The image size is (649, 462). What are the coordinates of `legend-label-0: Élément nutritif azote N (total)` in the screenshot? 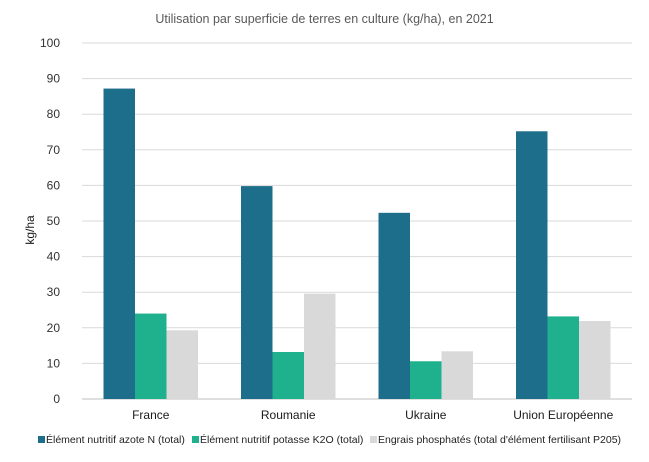 It's located at (115, 439).